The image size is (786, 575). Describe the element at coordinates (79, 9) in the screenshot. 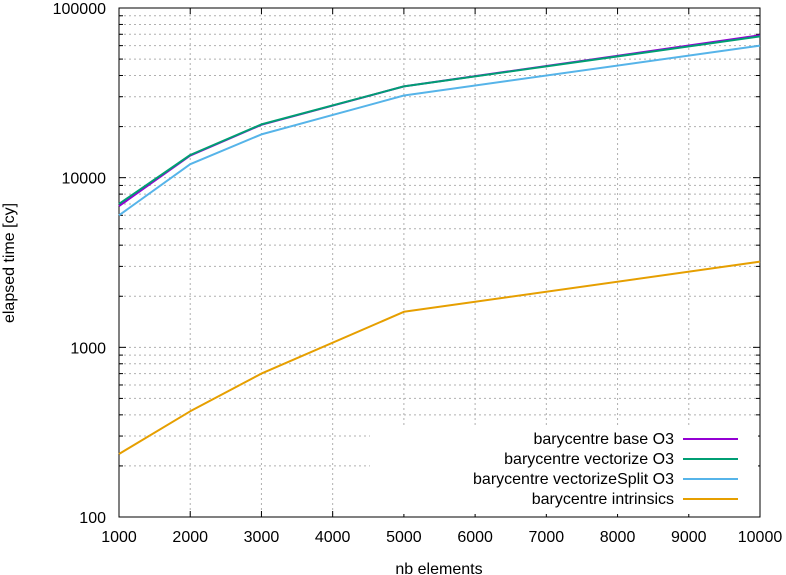

I see `y-tick-label: 100000` at that location.